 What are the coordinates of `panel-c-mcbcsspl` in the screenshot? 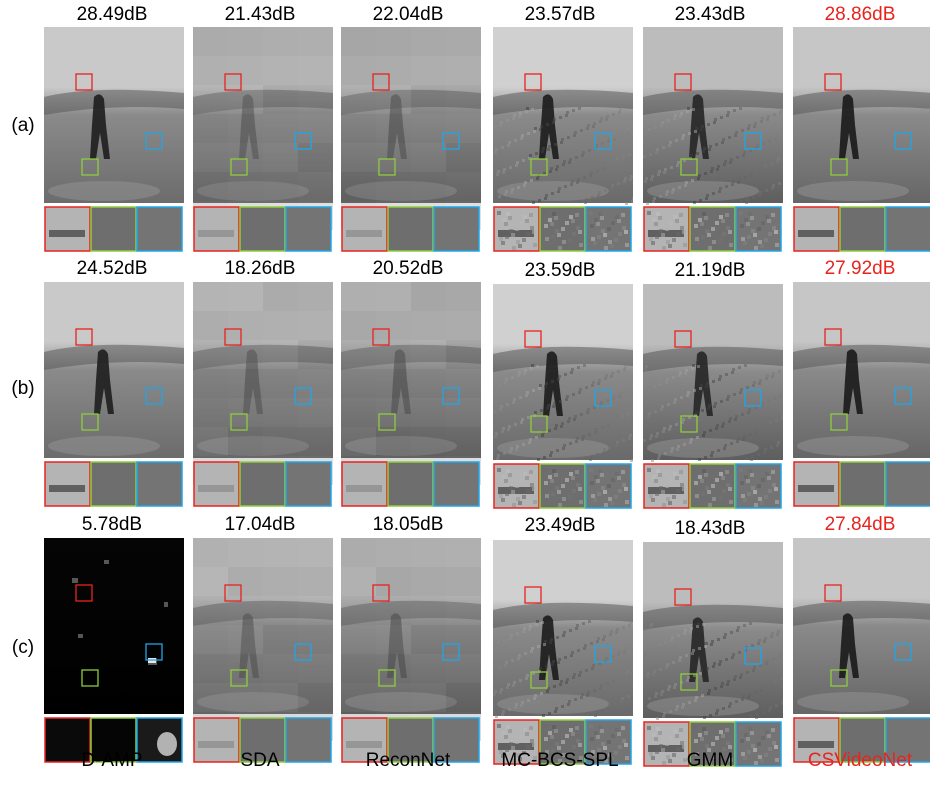 It's located at (563, 663).